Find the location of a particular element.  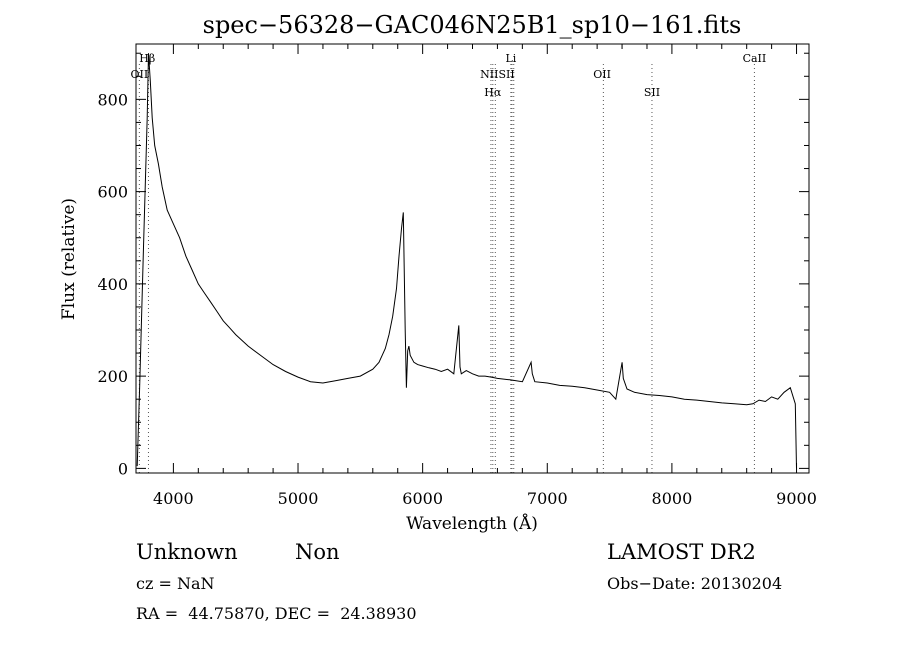

coordinates: RA = 44.75870, DEC = 24.38930 is located at coordinates (276, 613).